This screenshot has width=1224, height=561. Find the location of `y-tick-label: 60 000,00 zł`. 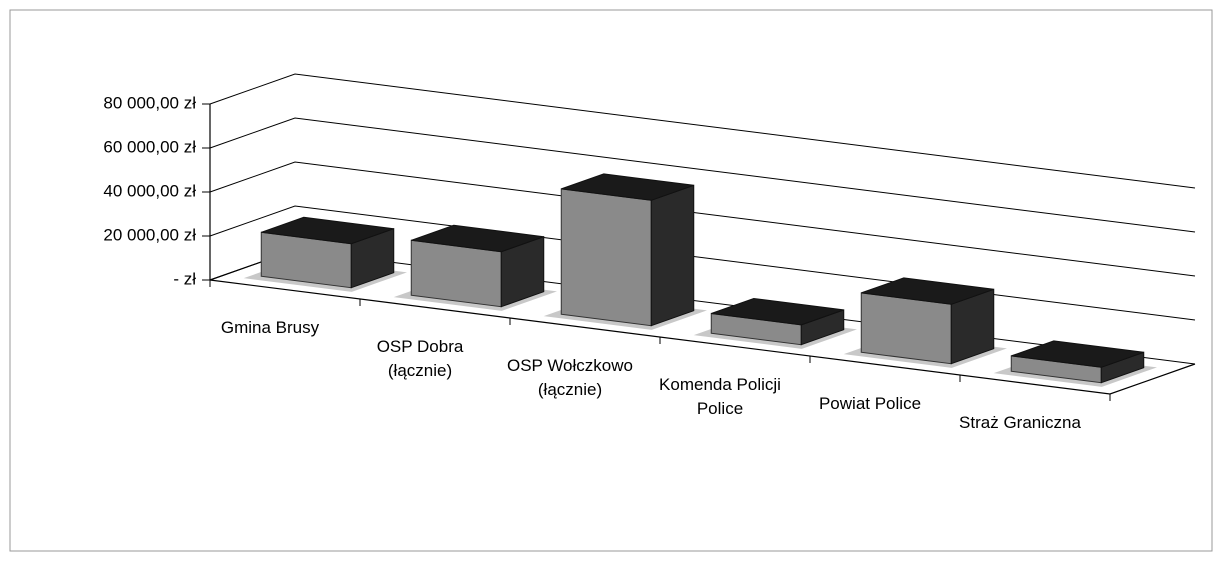

y-tick-label: 60 000,00 zł is located at coordinates (149, 146).